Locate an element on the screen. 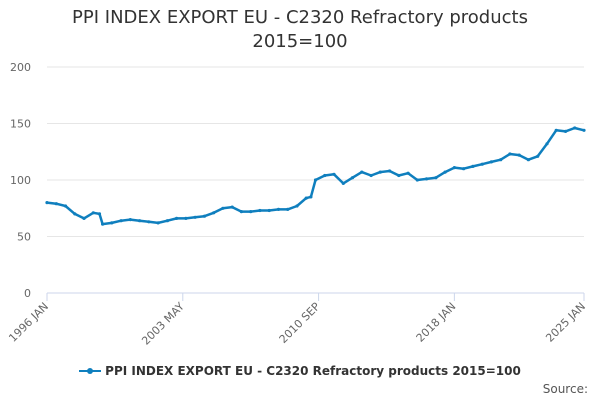  y-tick-label: 100 is located at coordinates (20, 180).